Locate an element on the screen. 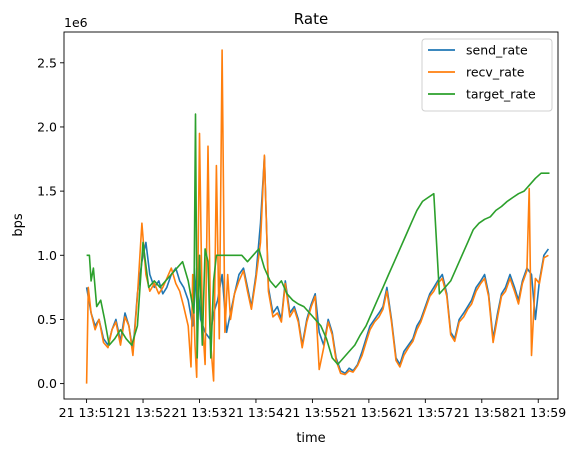 The width and height of the screenshot is (569, 455). y-tick-label: 2.5 is located at coordinates (47, 62).